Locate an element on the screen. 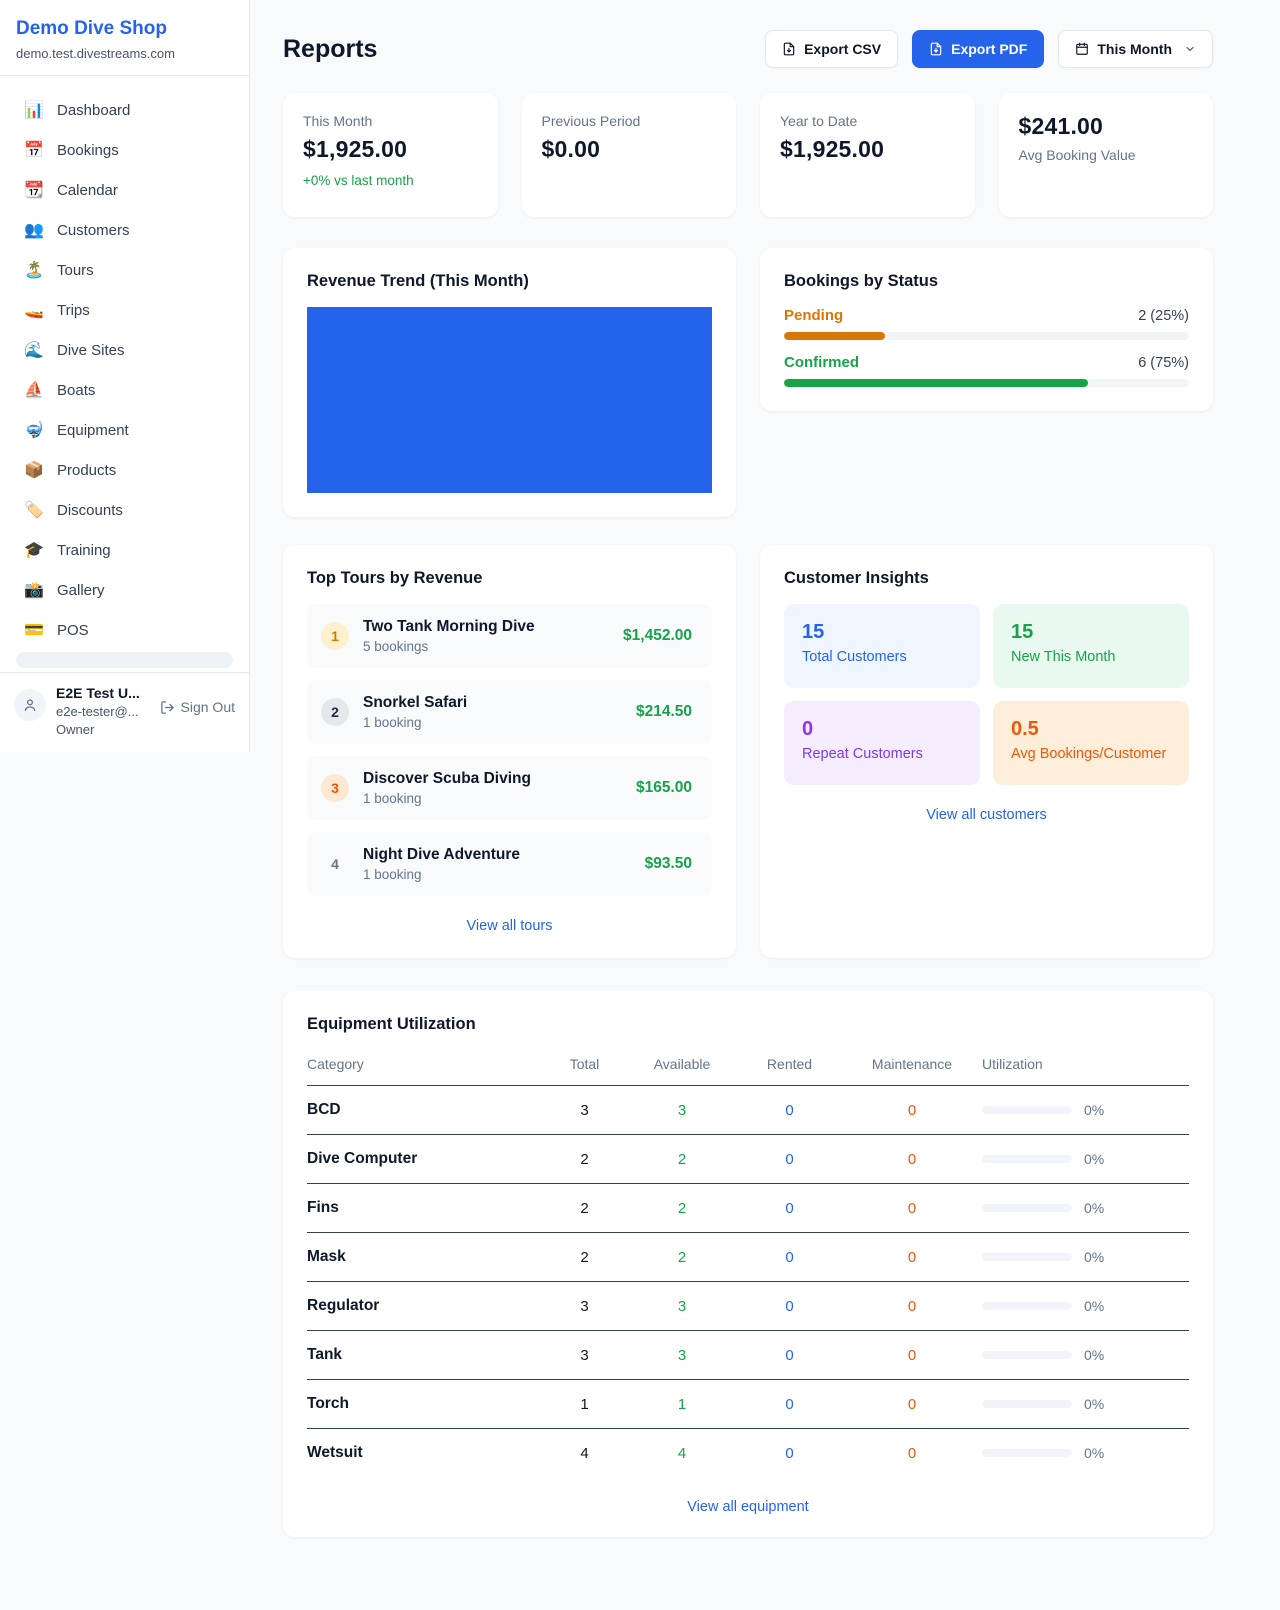 The image size is (1280, 1610). equipment-utilization-title: Equipment Utilization is located at coordinates (391, 1024).